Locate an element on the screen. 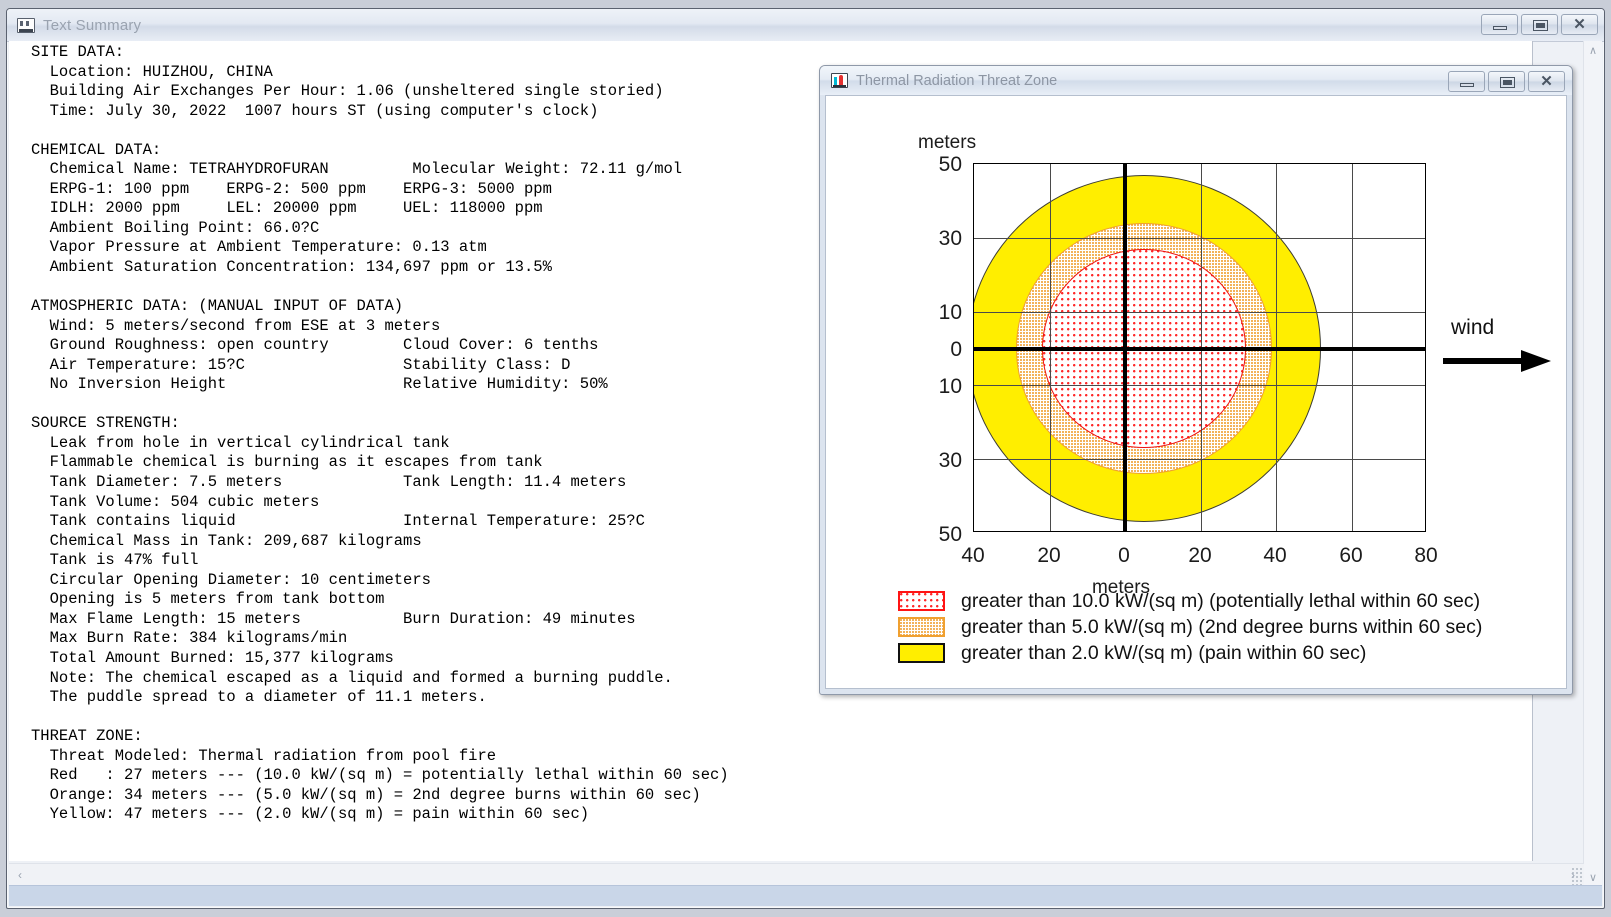 The width and height of the screenshot is (1611, 917). x-axis-label-wrap: meters is located at coordinates (1196, 588).